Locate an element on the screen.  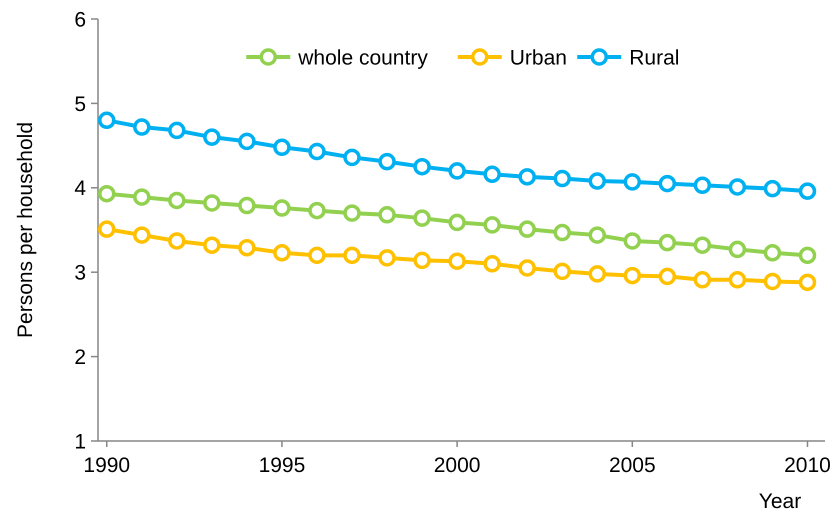
legend-label: whole country is located at coordinates (362, 58).